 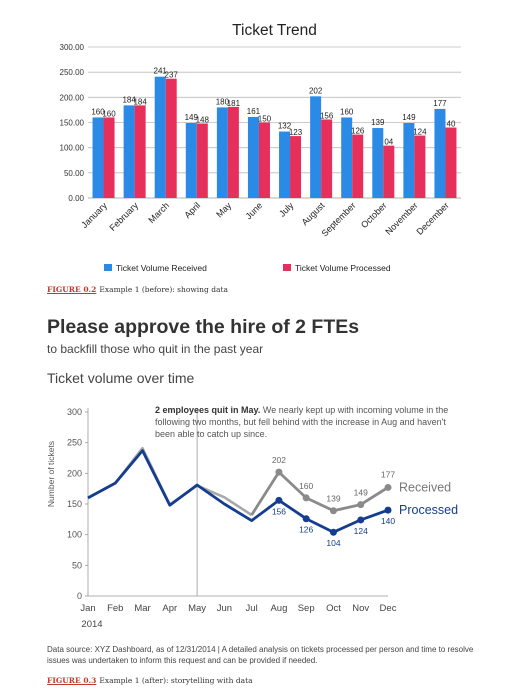 I want to click on legend-swatch-received, so click(x=108, y=267).